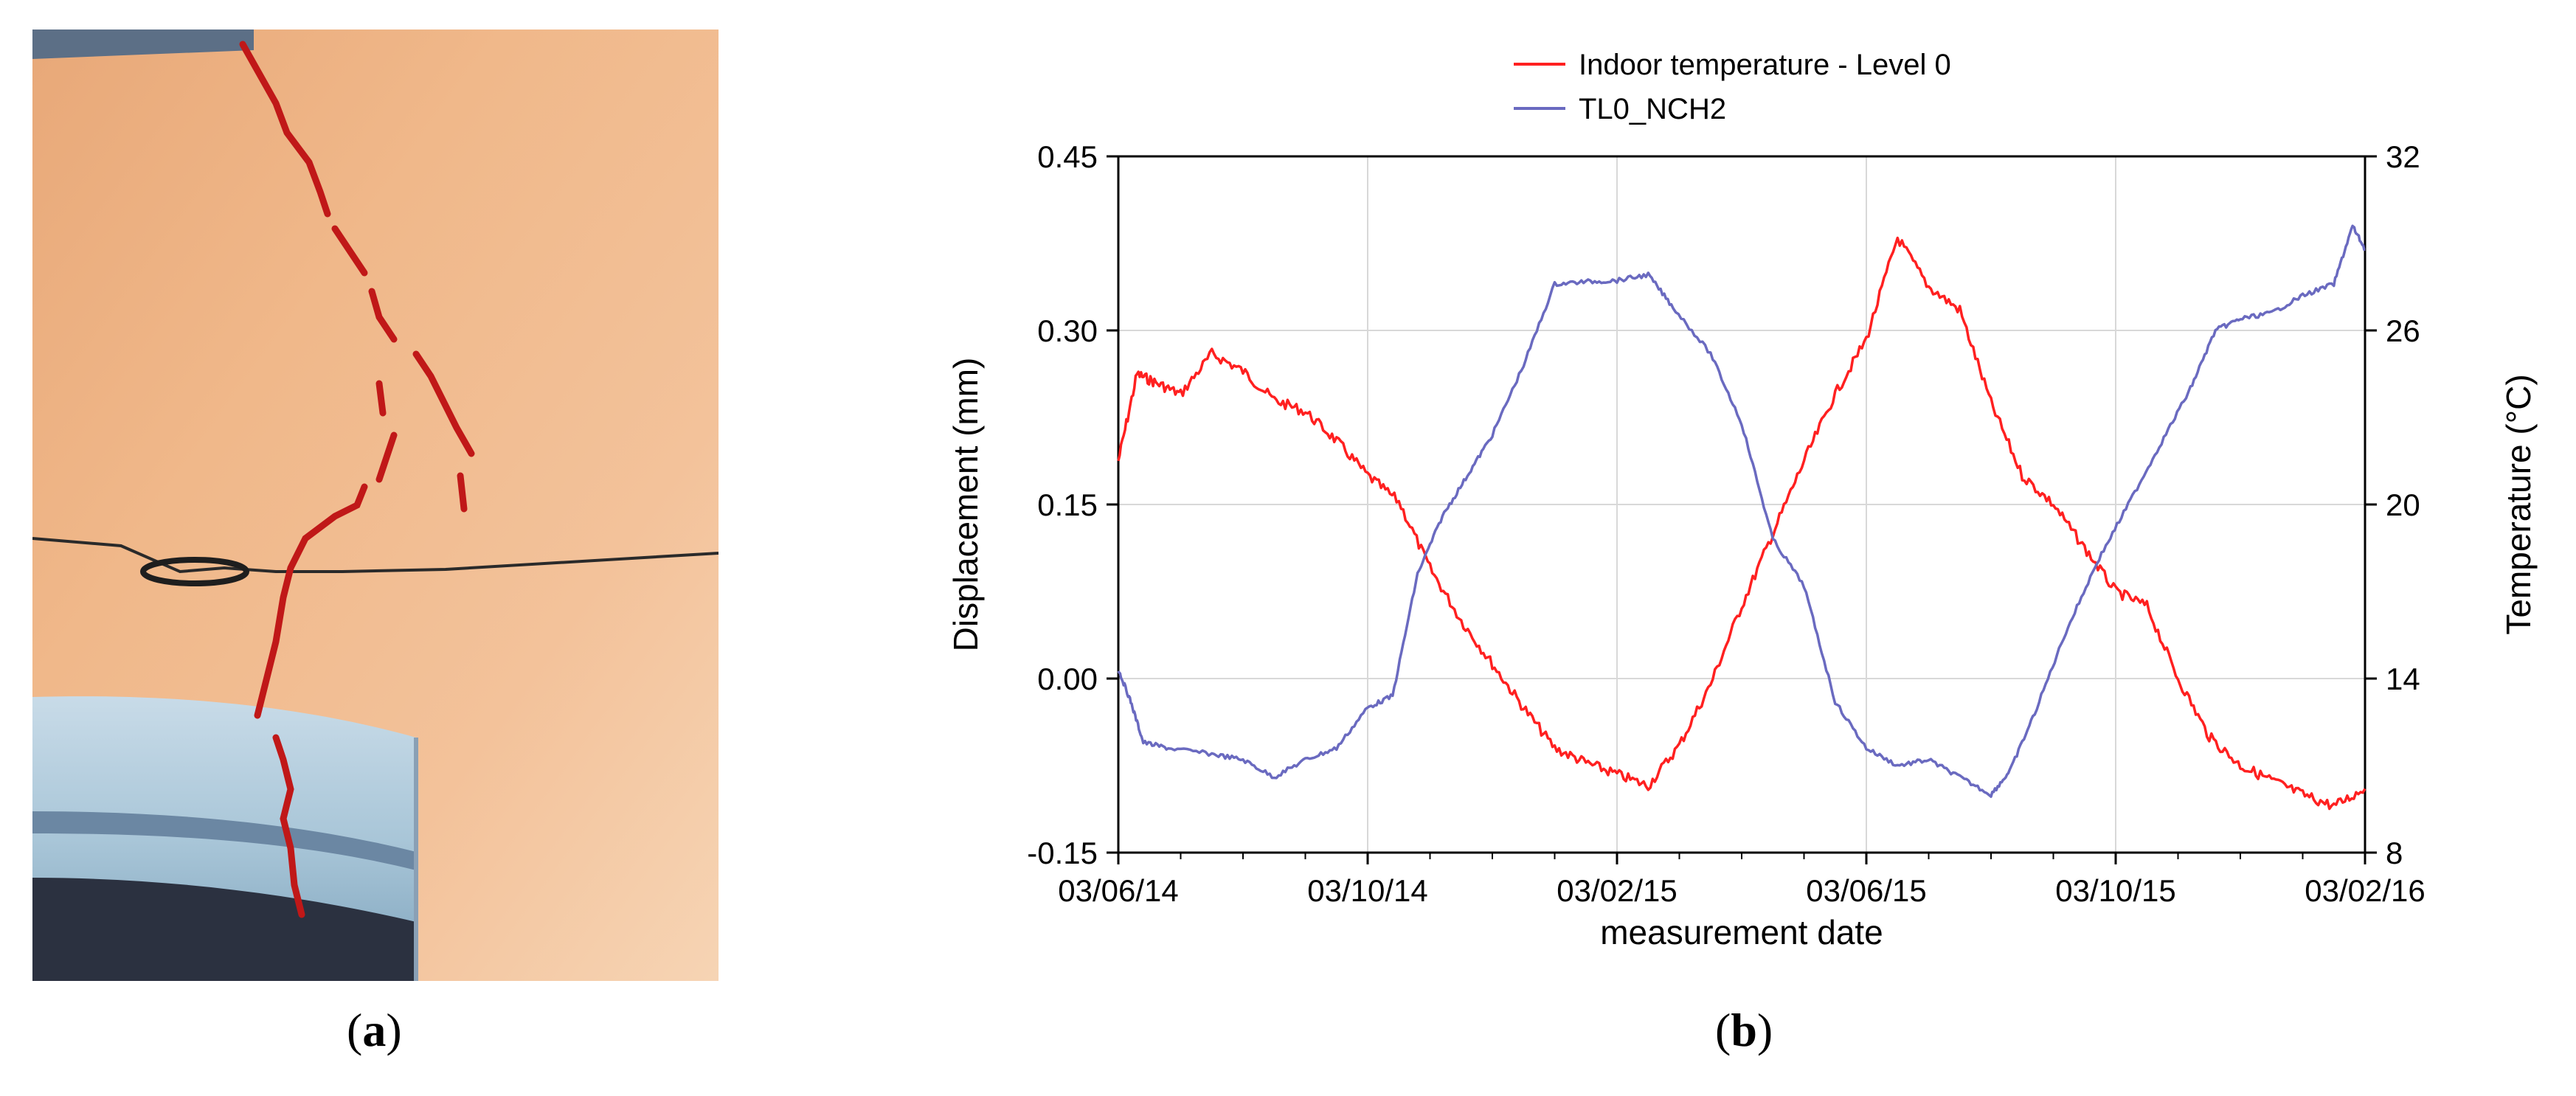  I want to click on y2-tick-label: 8, so click(2394, 853).